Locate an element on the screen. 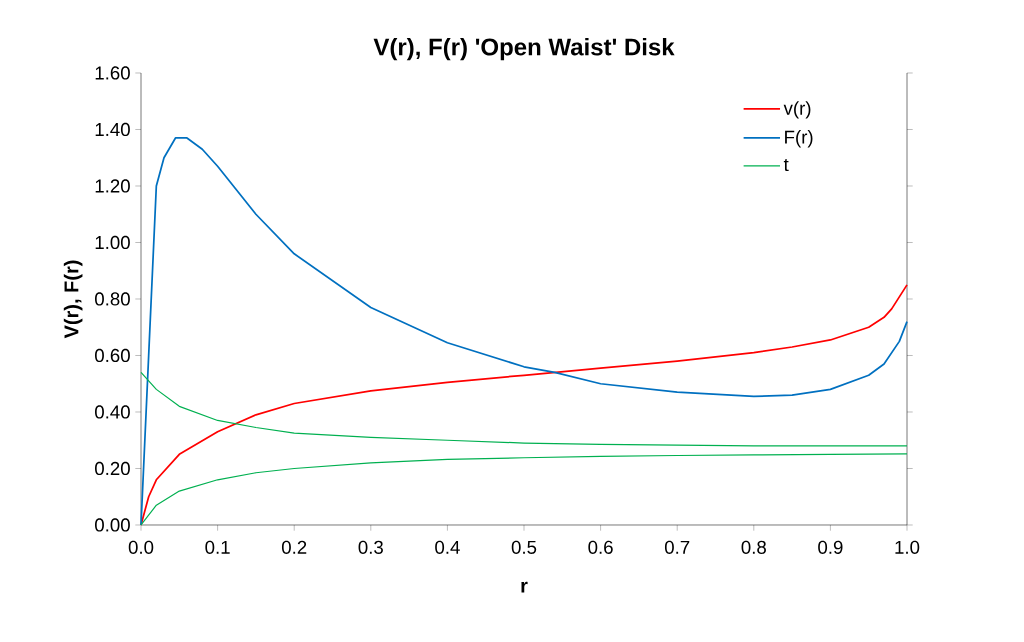  y-tick-label: 1.20 is located at coordinates (112, 186).